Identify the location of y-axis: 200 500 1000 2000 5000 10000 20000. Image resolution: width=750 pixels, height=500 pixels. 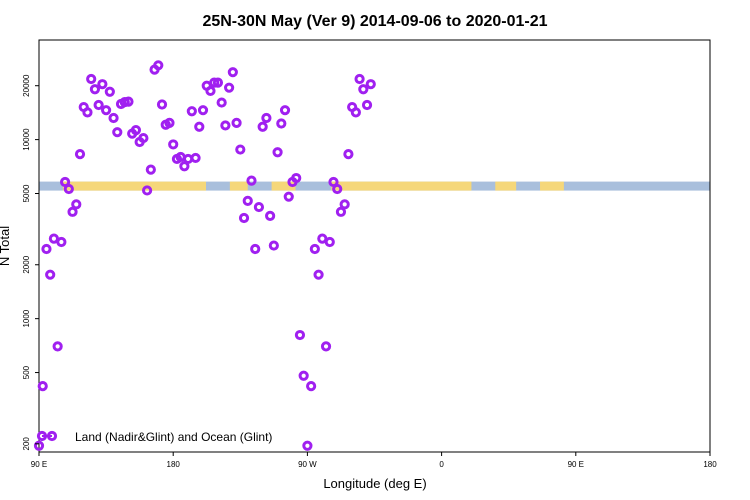
(30, 262).